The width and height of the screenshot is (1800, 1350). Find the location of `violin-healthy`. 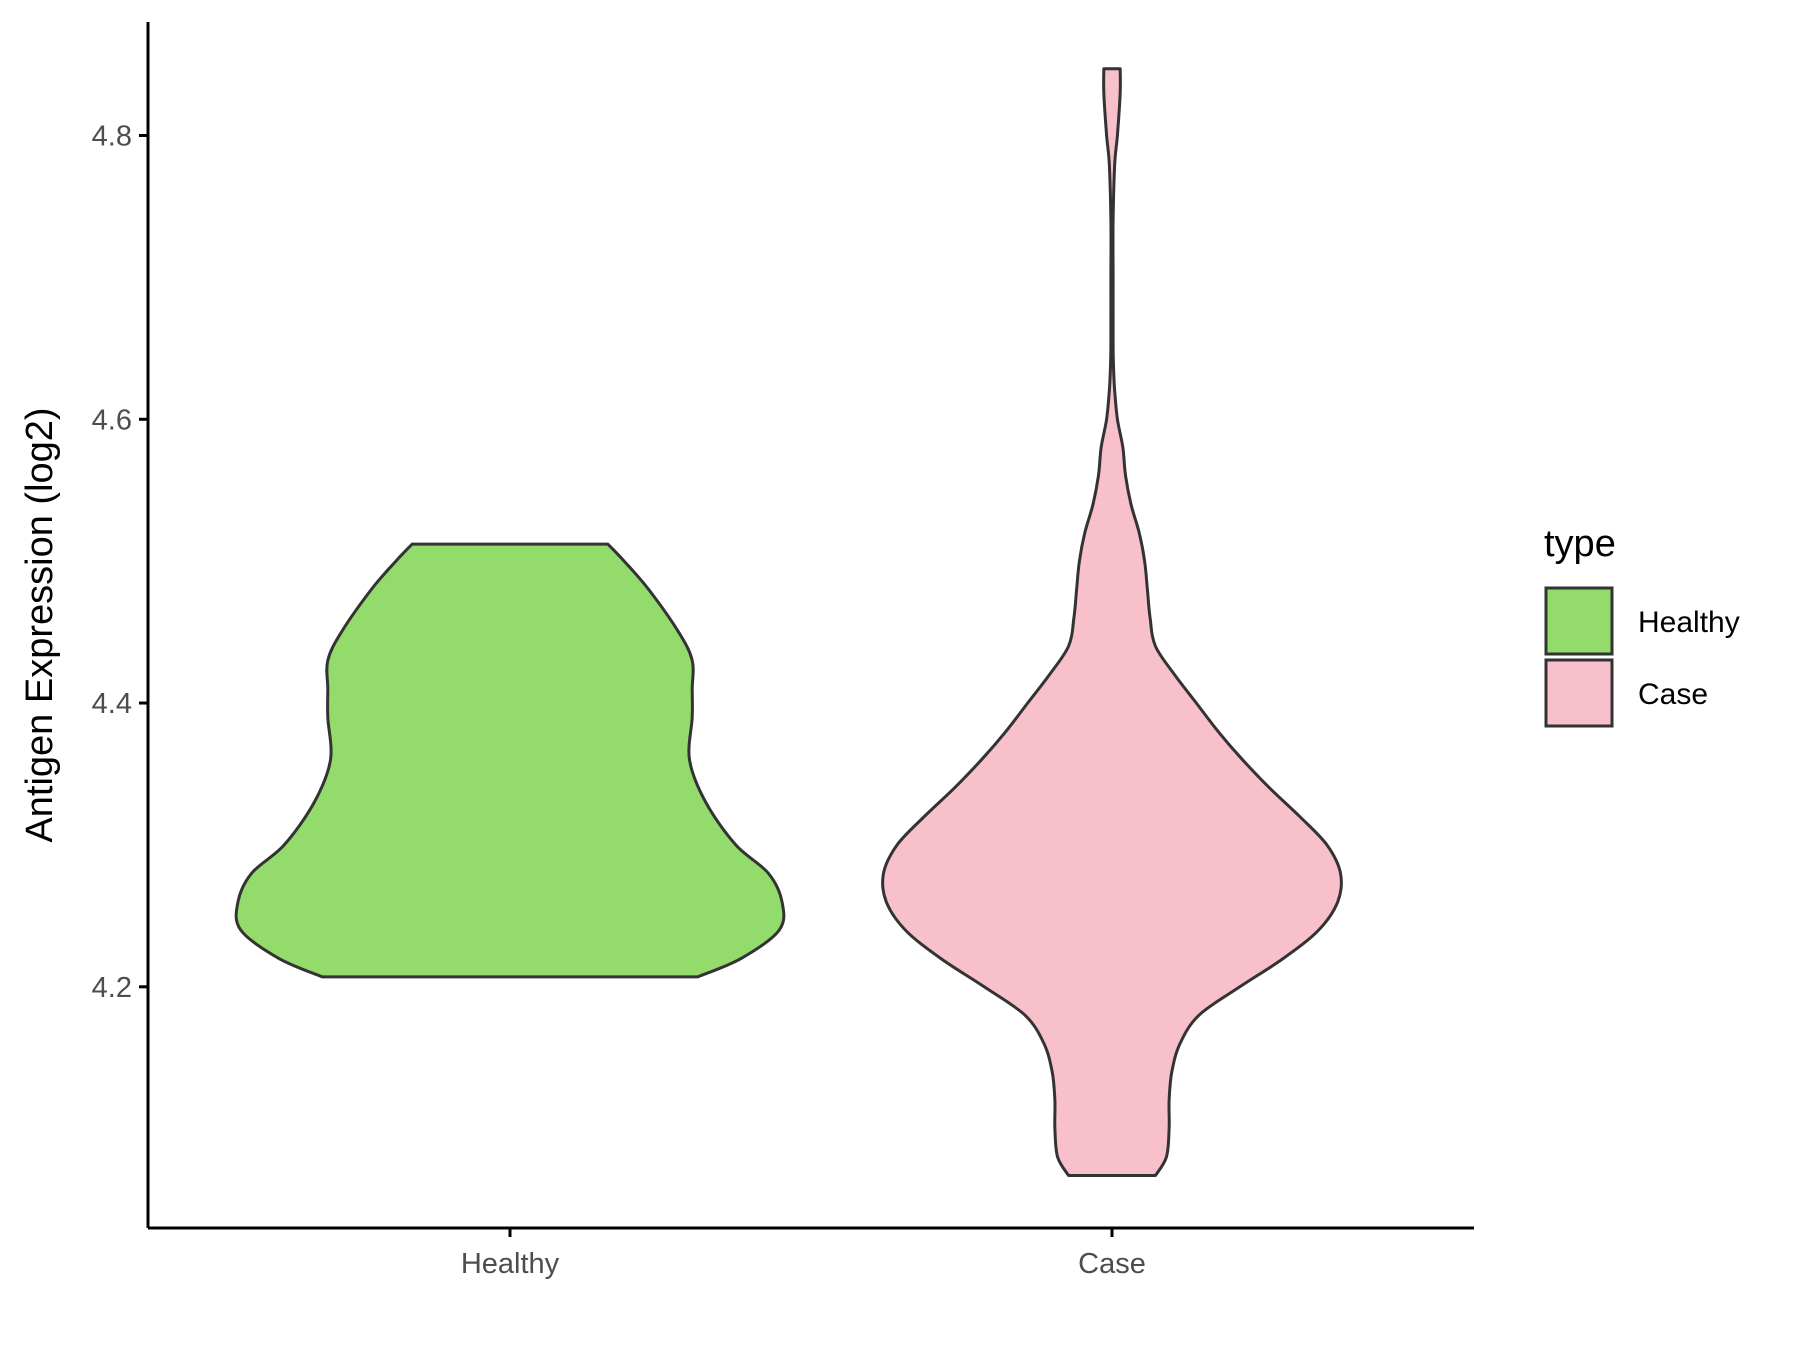

violin-healthy is located at coordinates (510, 760).